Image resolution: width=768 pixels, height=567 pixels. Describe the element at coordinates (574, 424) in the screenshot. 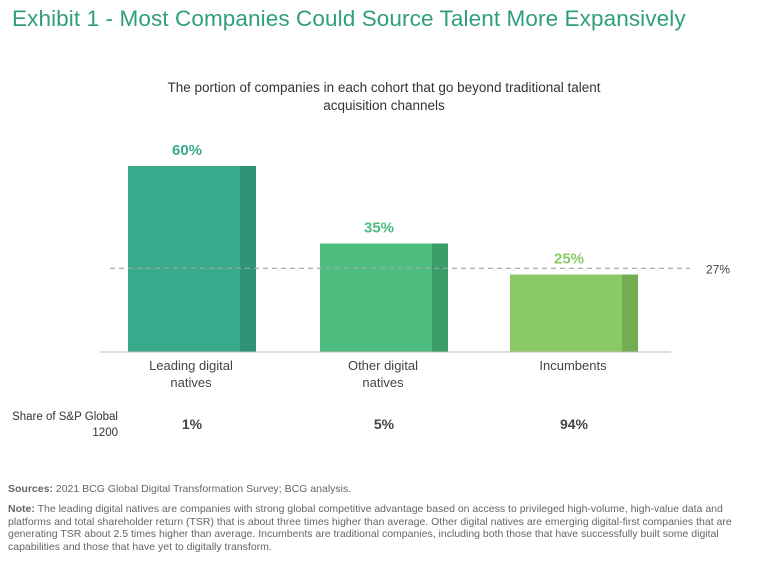

I see `share-value-incumbents: 94%` at that location.